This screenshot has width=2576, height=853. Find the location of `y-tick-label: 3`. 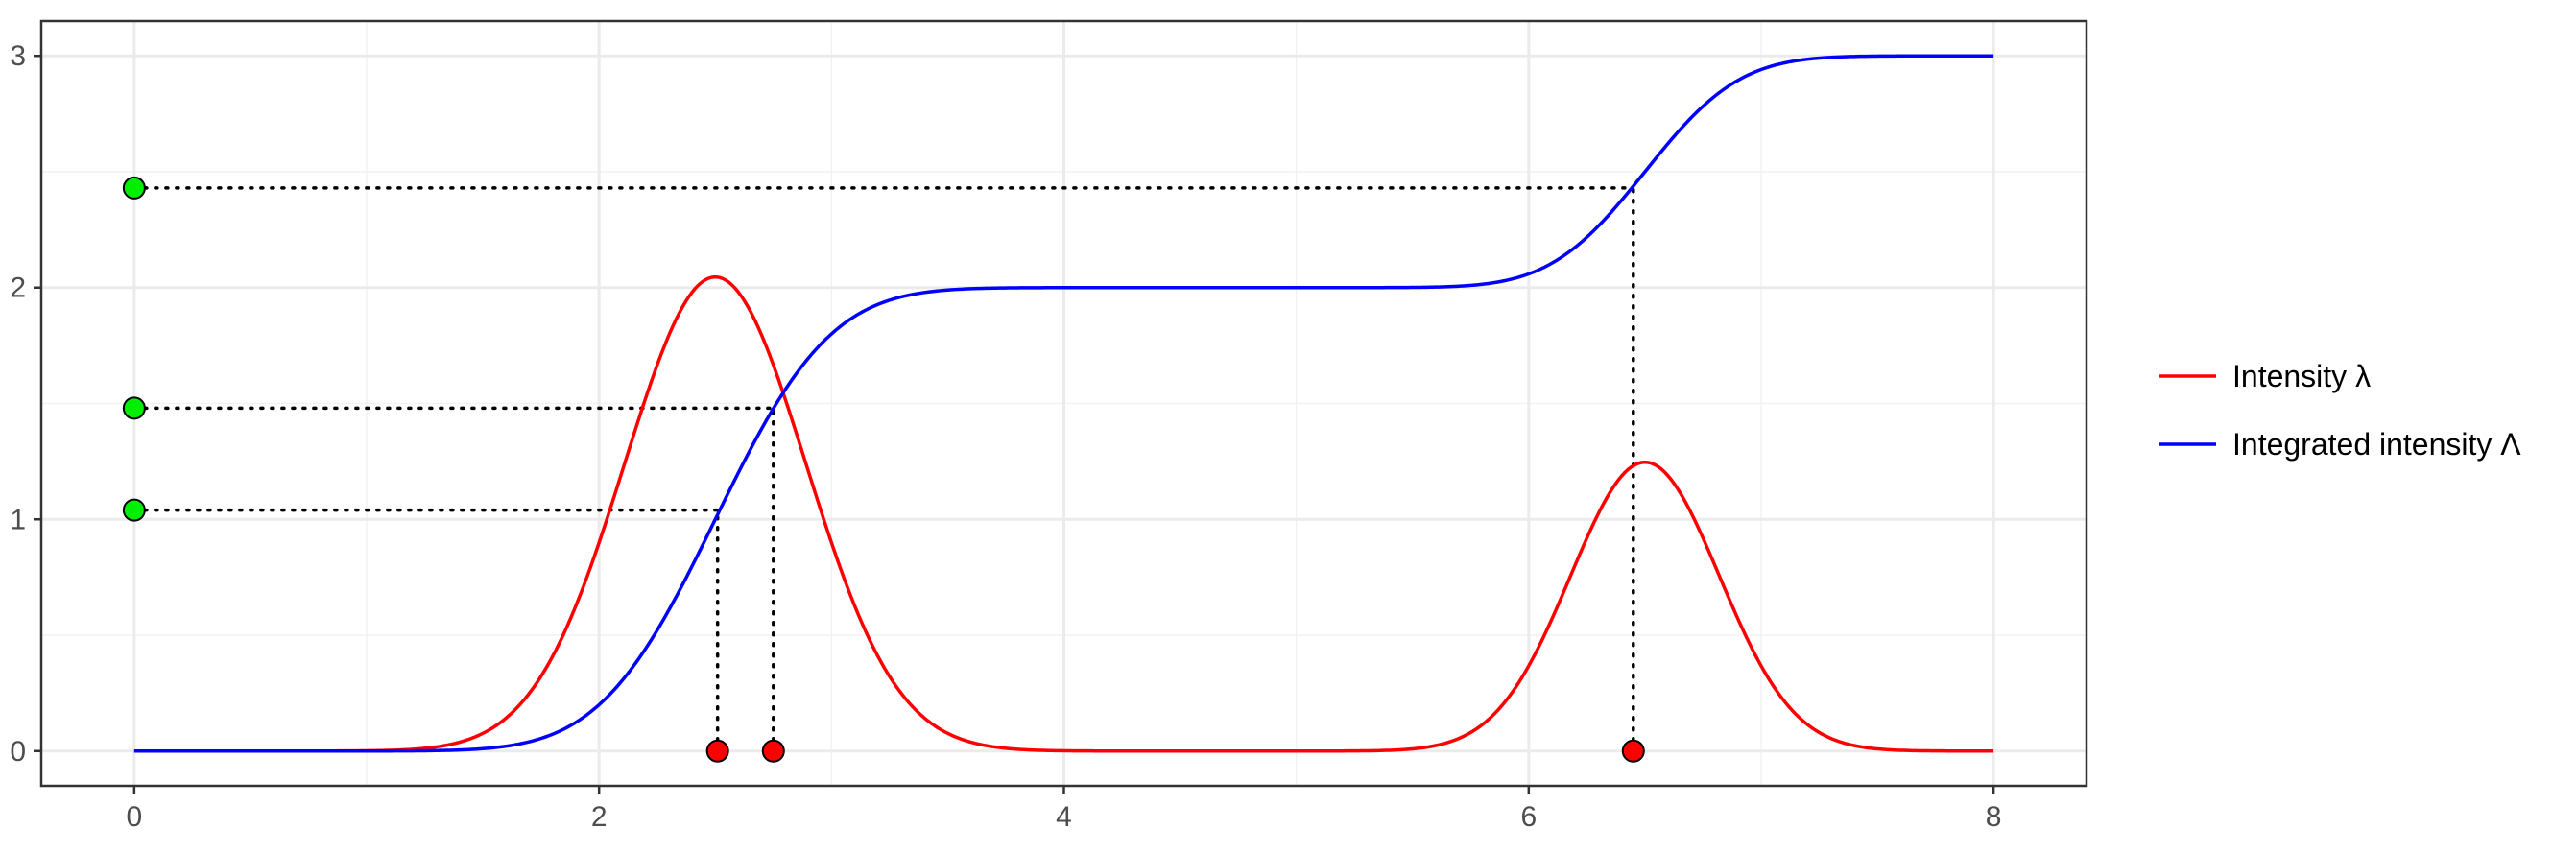

y-tick-label: 3 is located at coordinates (18, 56).